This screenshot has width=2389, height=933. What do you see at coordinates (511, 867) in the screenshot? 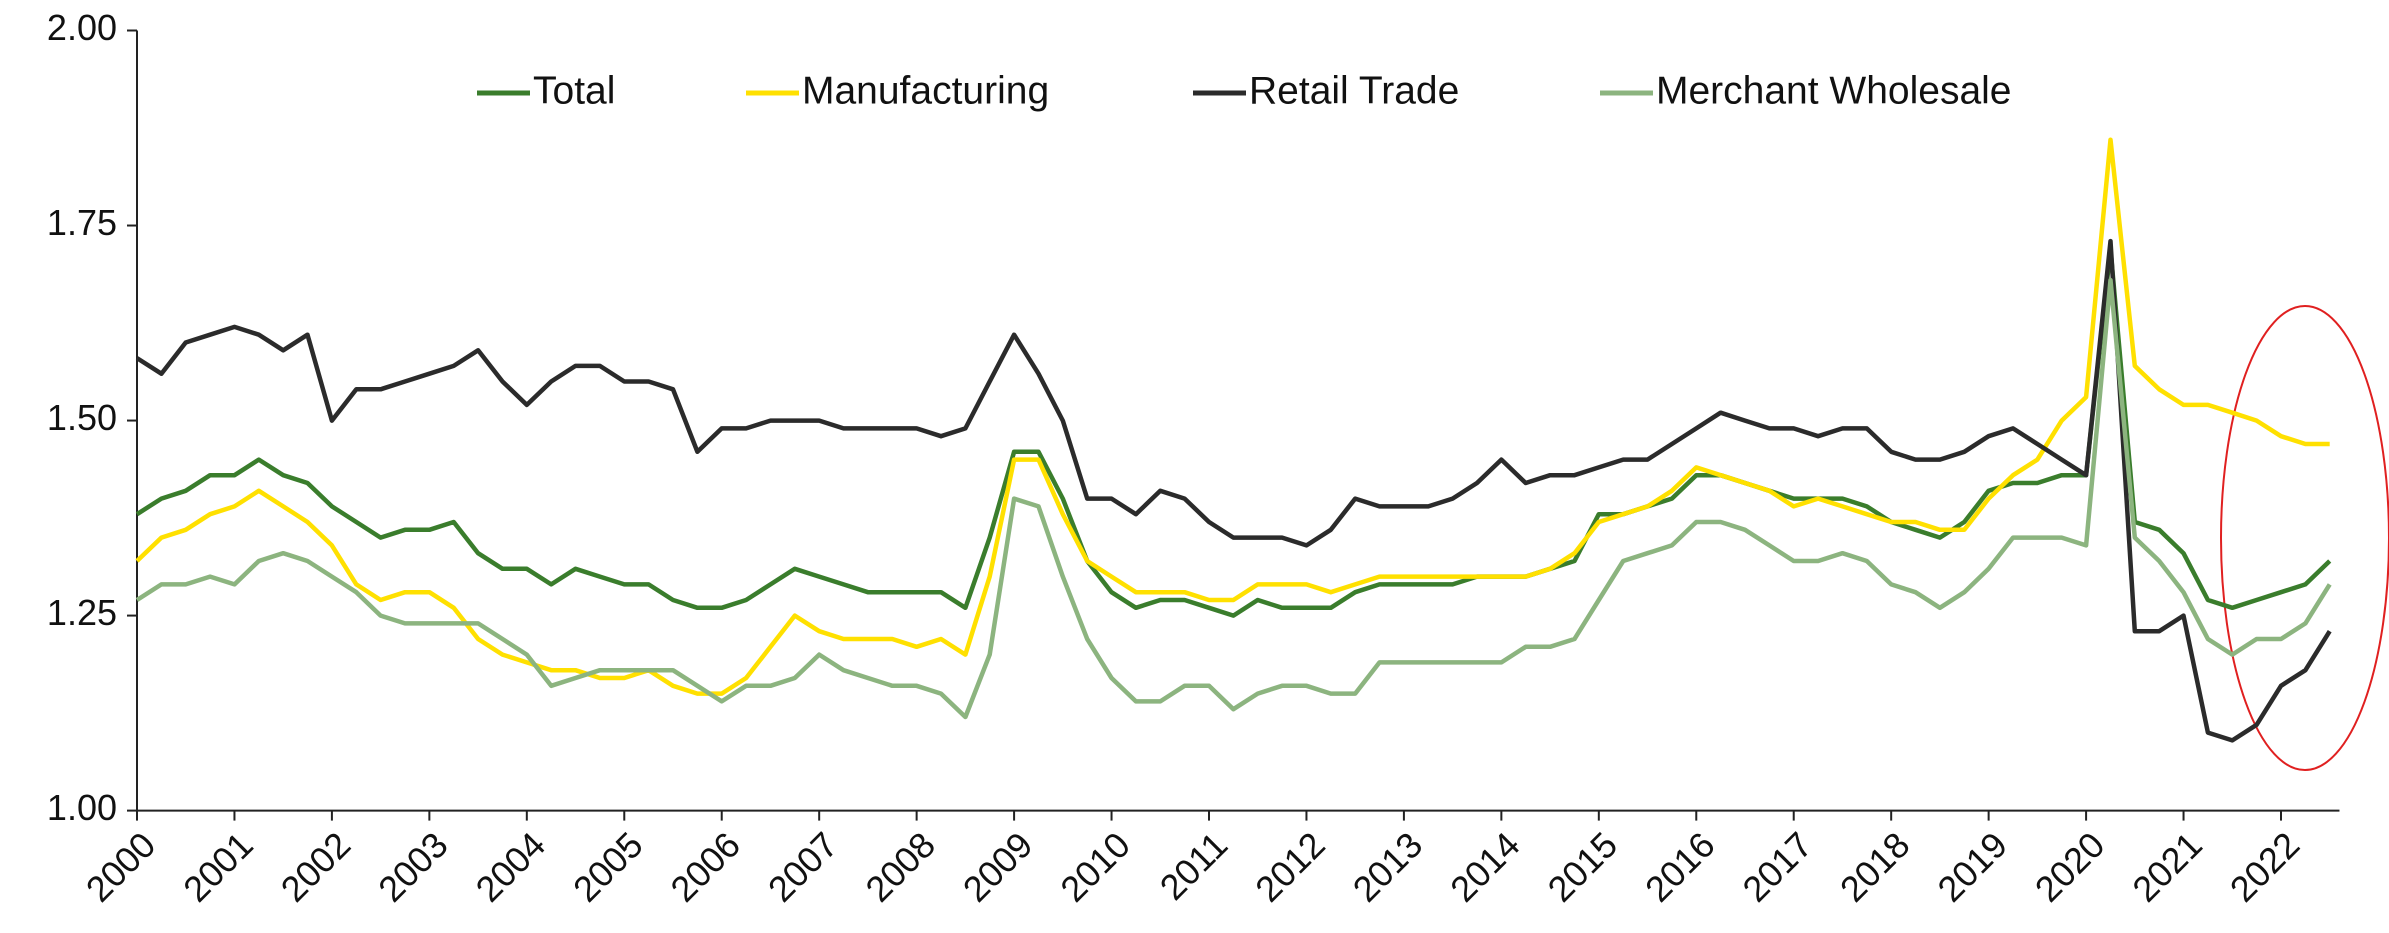
I see `x-tick-label: 2004` at bounding box center [511, 867].